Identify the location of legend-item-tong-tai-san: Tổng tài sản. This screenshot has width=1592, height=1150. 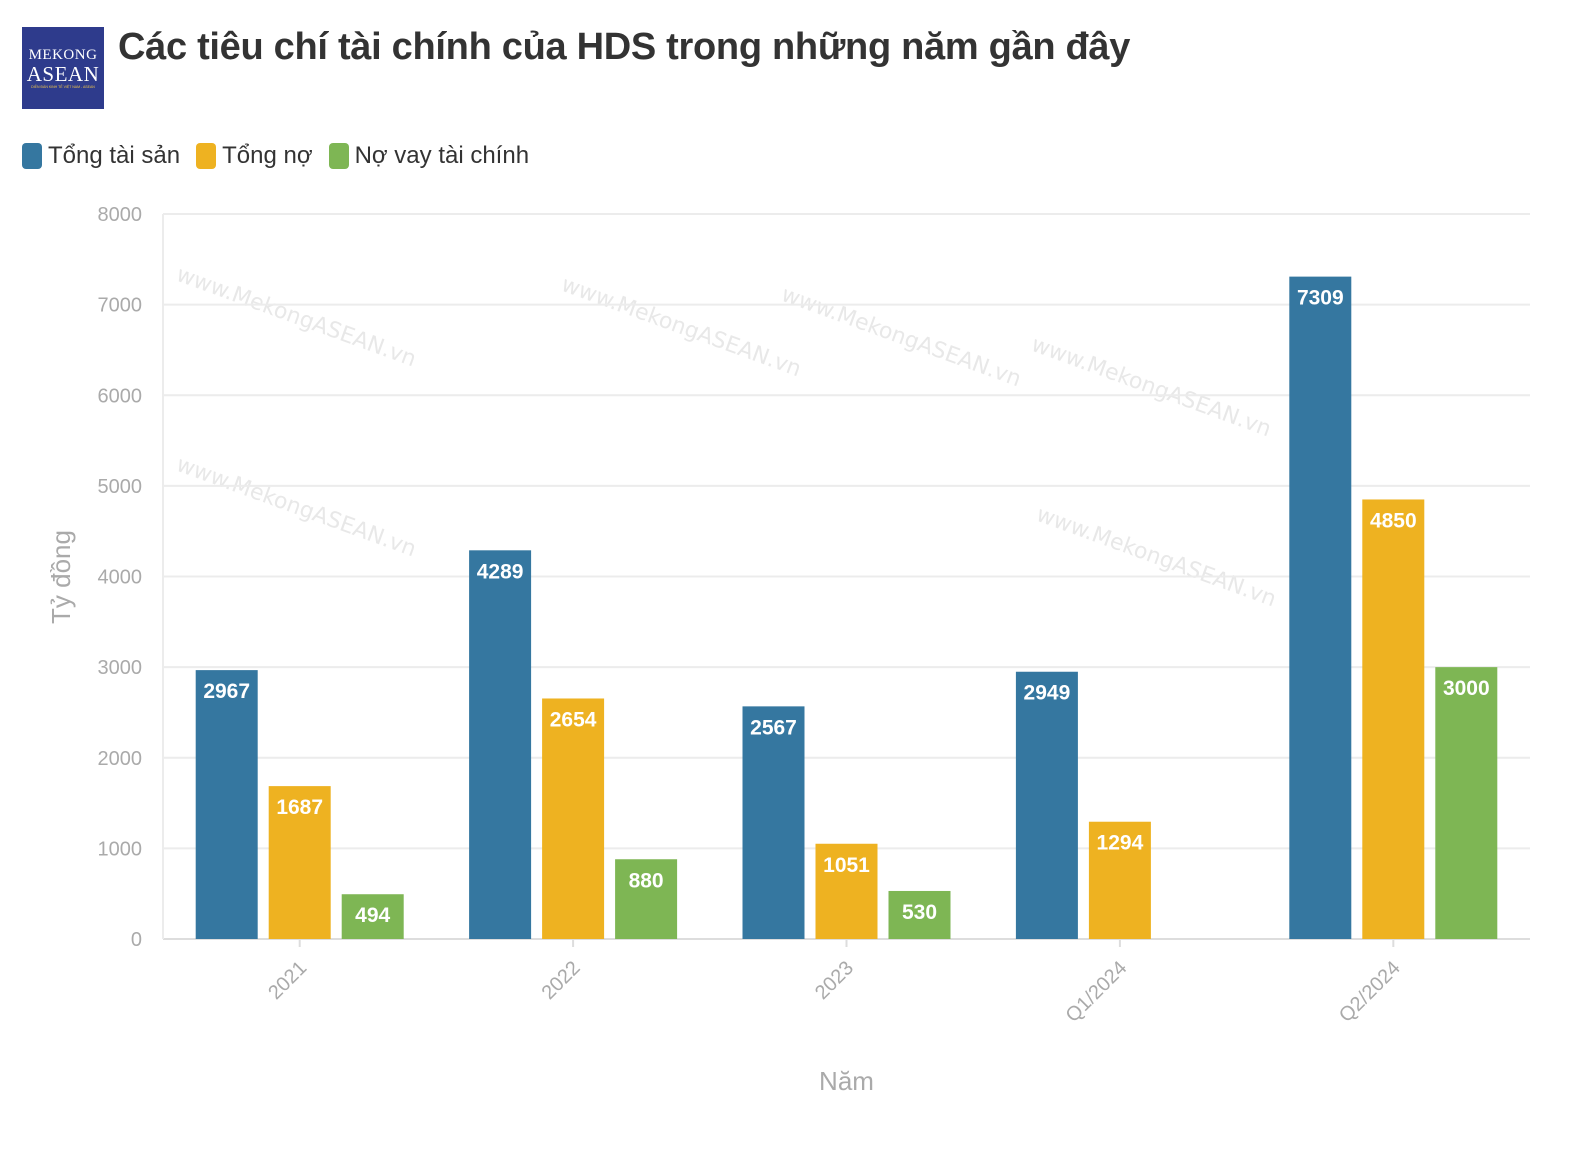
(101, 156).